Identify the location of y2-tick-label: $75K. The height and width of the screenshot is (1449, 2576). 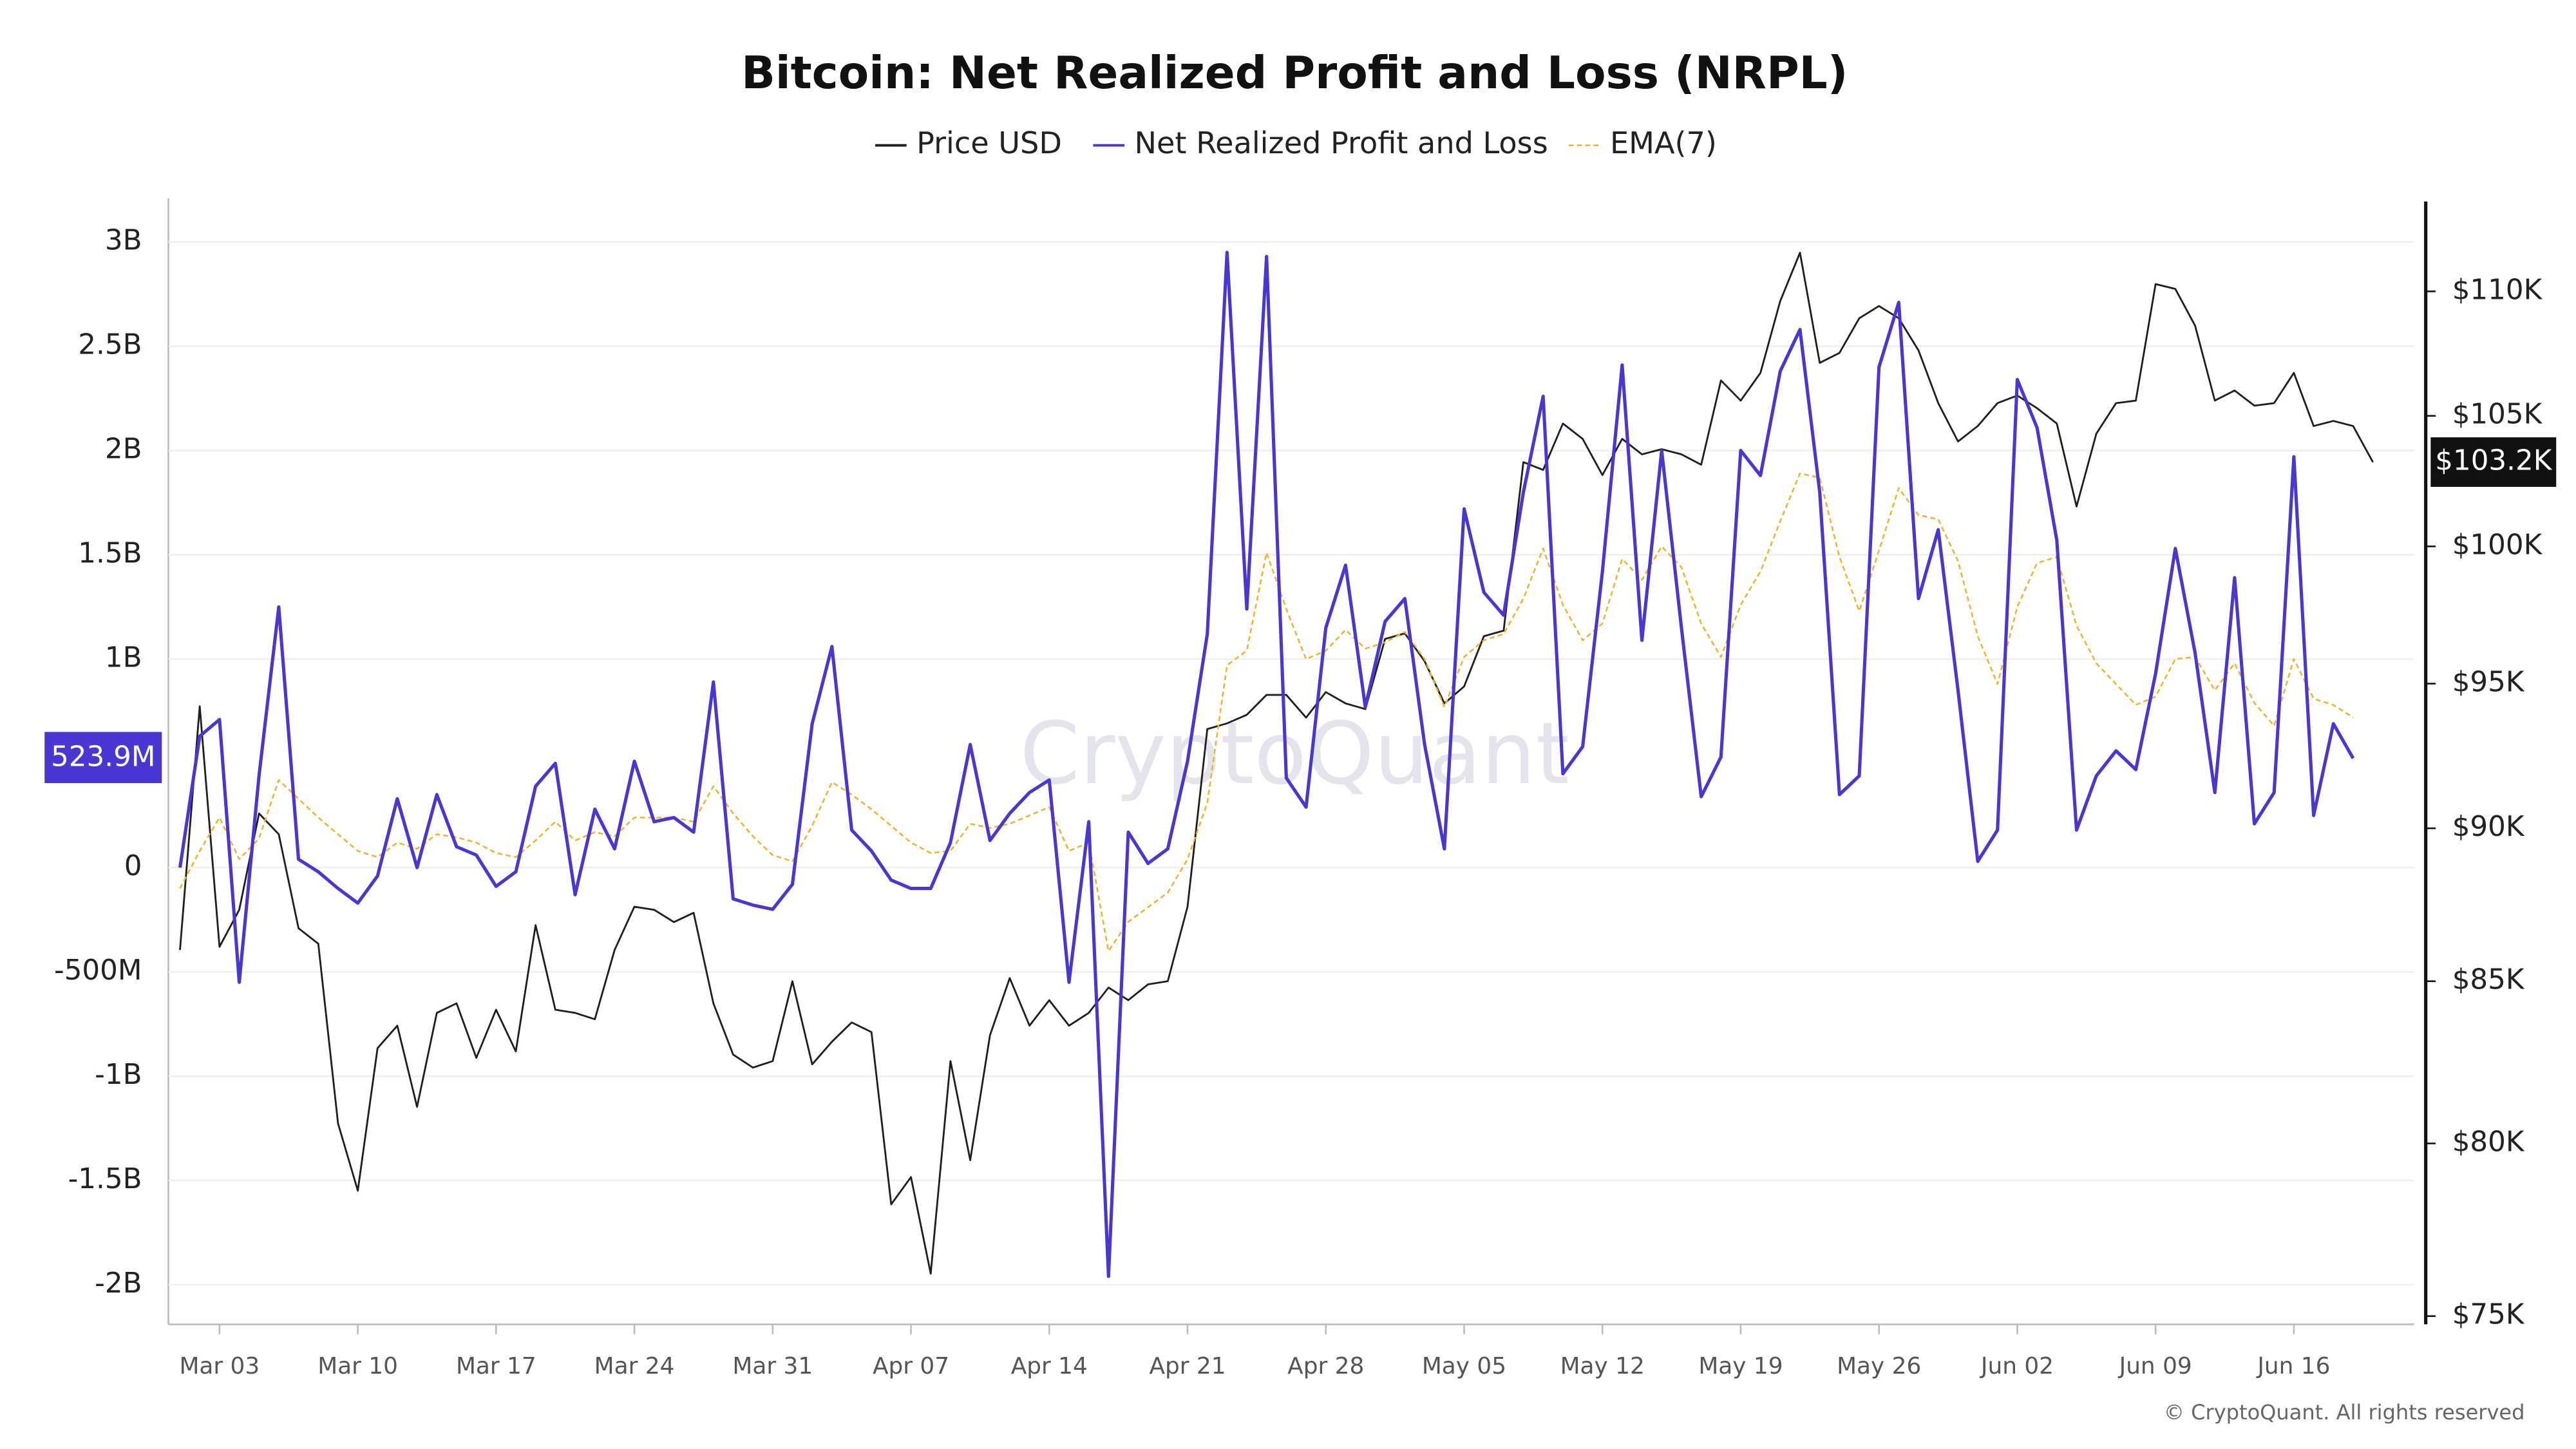
(2489, 1315).